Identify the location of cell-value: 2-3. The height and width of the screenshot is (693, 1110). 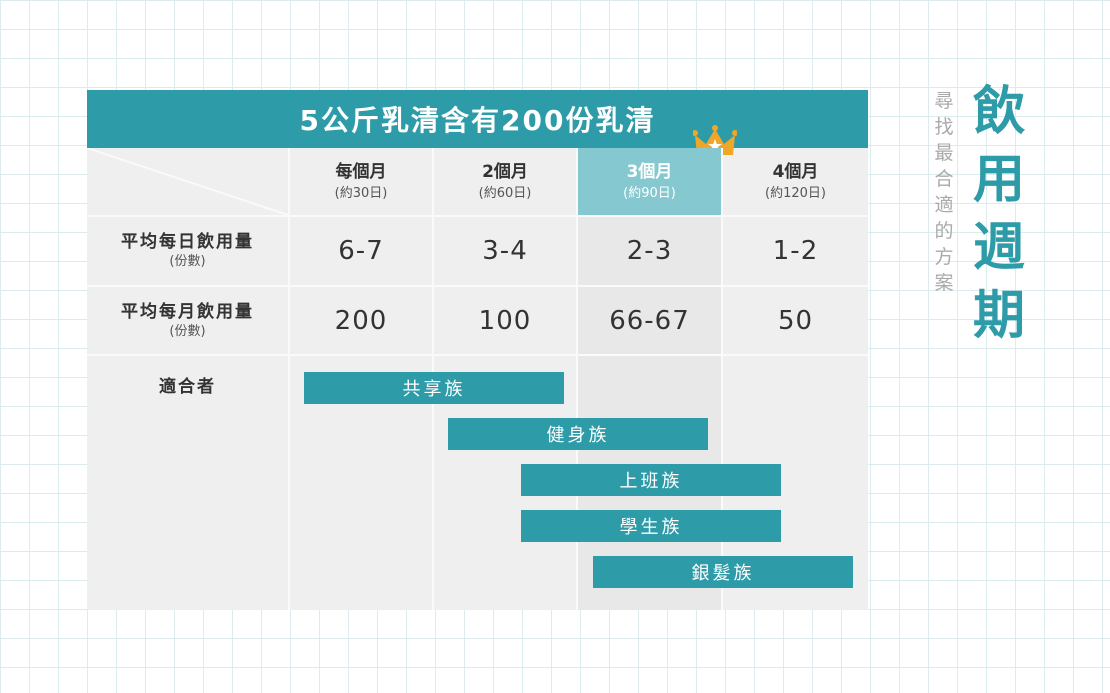
(649, 251).